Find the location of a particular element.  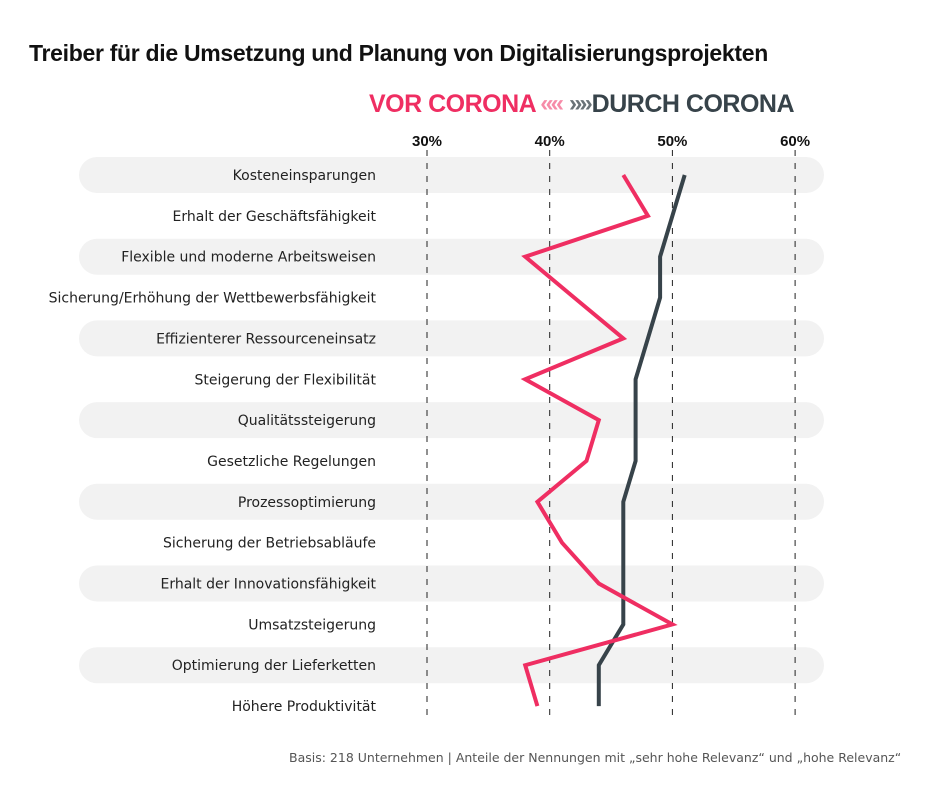

series-line-vor-corona is located at coordinates (599, 440).